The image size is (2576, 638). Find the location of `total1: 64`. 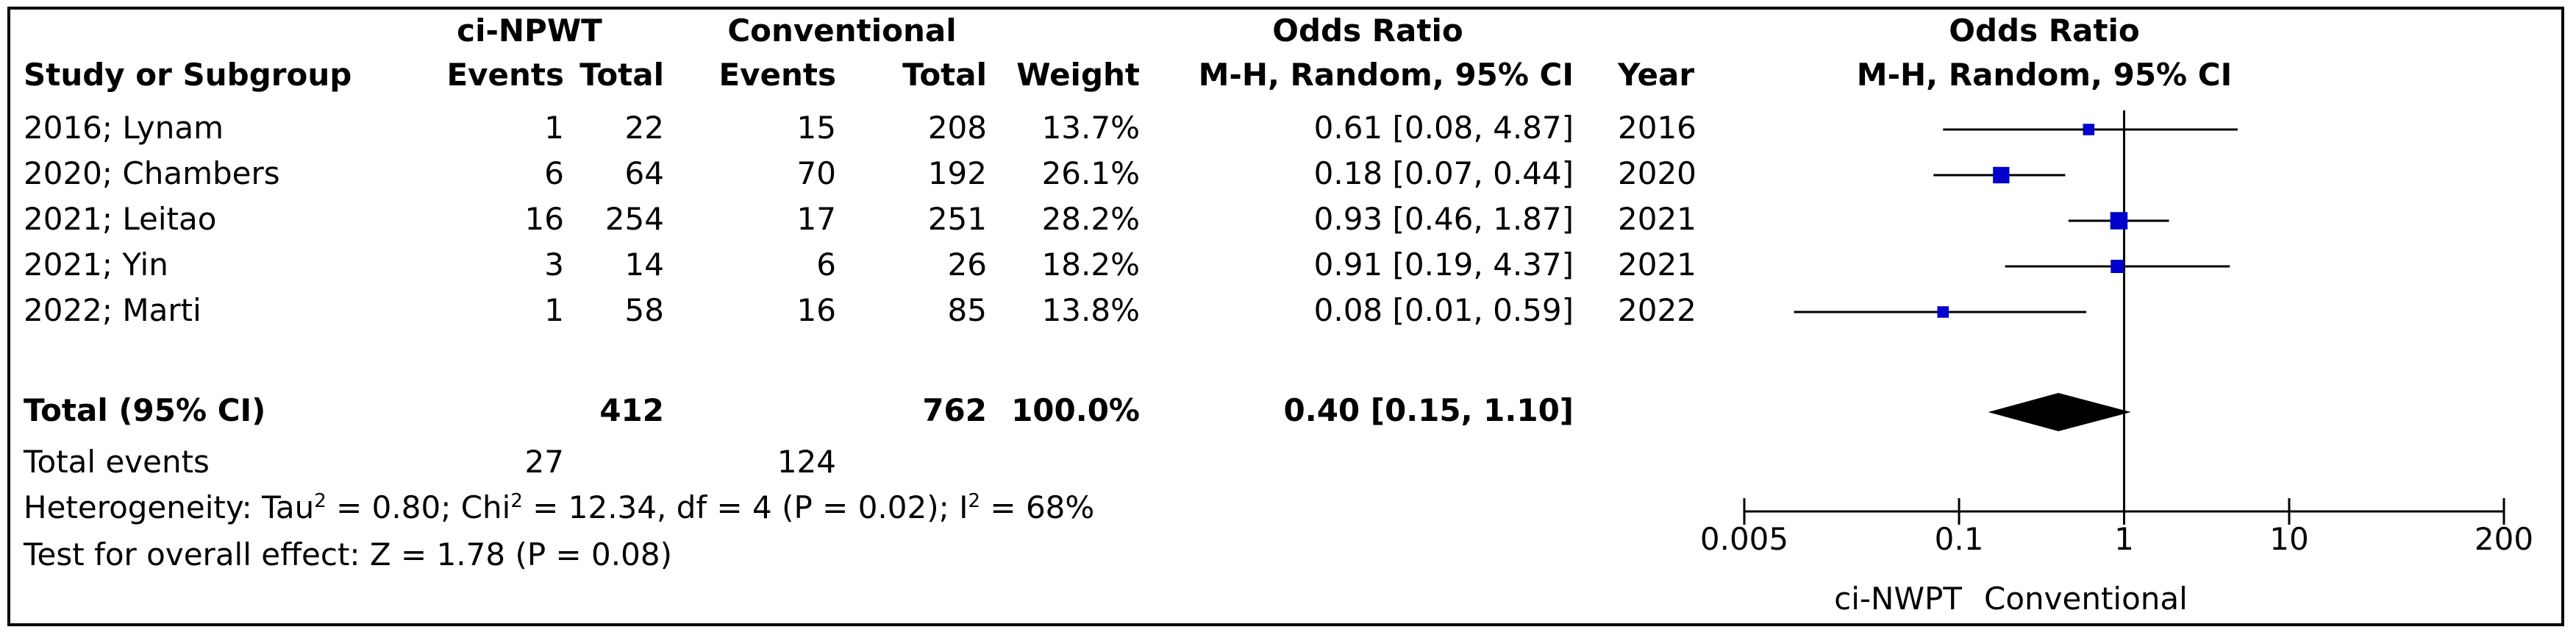

total1: 64 is located at coordinates (644, 173).